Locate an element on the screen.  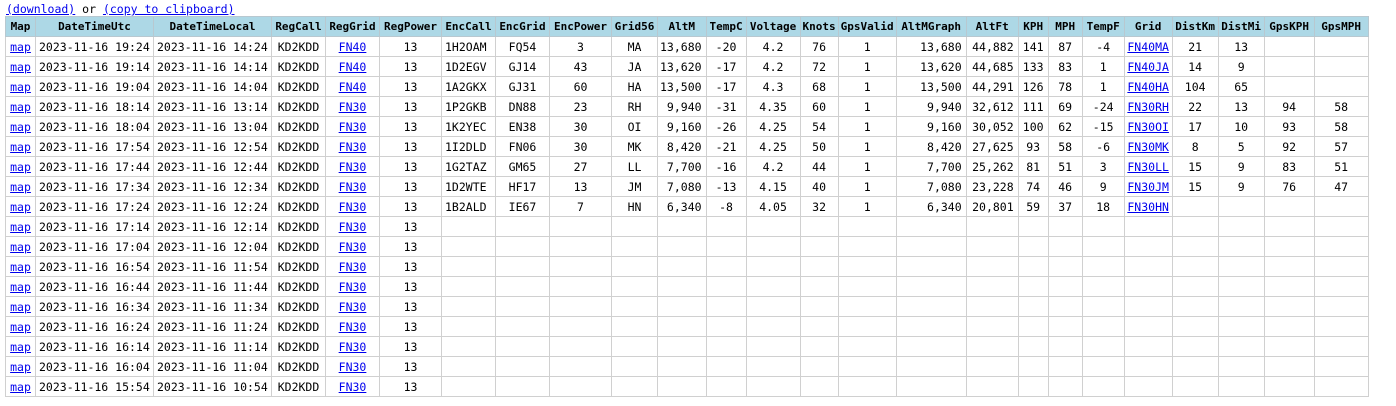
column-header-reggrid: RegGrid is located at coordinates (352, 26).